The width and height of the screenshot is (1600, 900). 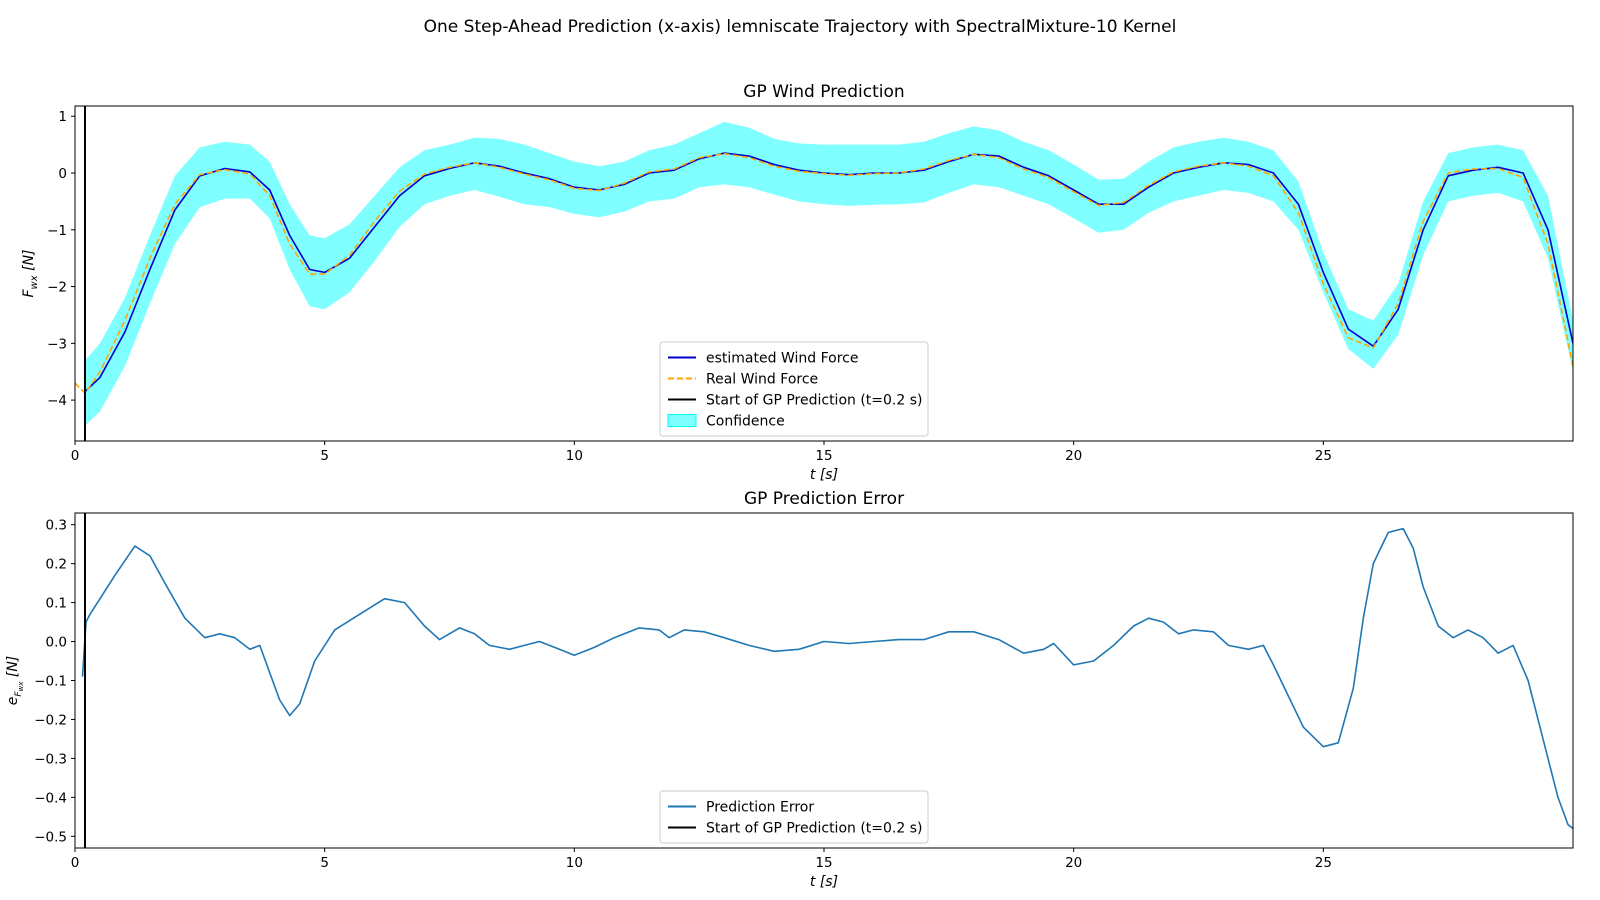 What do you see at coordinates (682, 420) in the screenshot?
I see `legend-swatch` at bounding box center [682, 420].